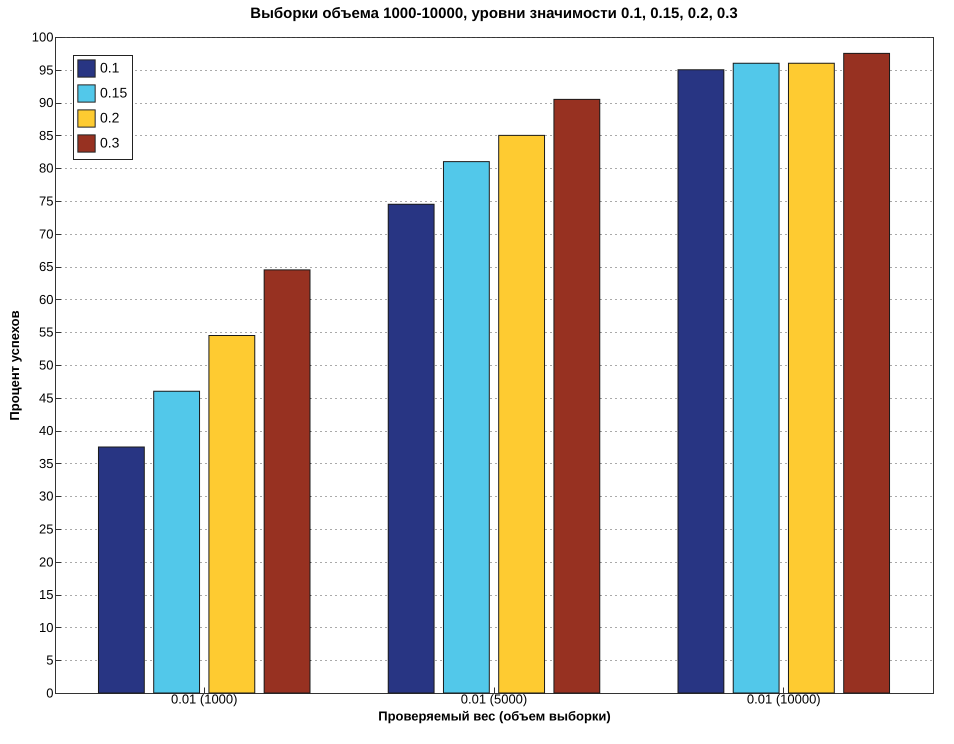 The image size is (954, 744). I want to click on legend-label: 0.15, so click(114, 92).